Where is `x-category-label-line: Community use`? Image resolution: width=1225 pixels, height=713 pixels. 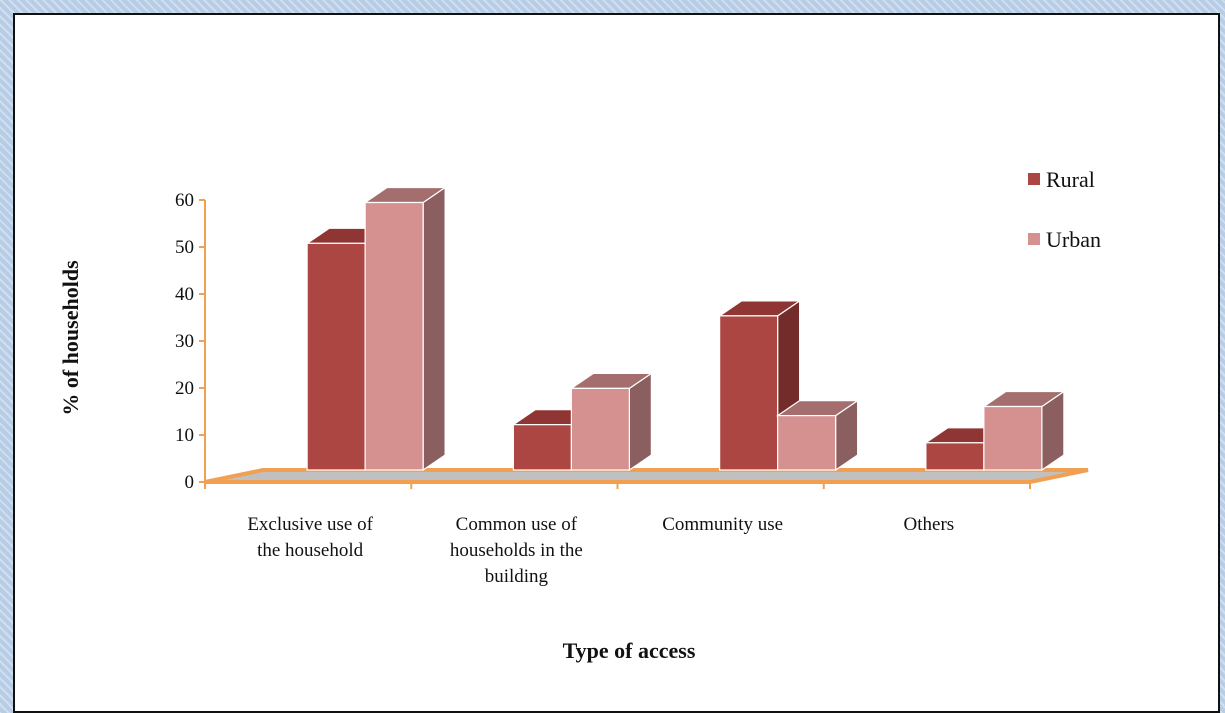
x-category-label-line: Community use is located at coordinates (722, 524).